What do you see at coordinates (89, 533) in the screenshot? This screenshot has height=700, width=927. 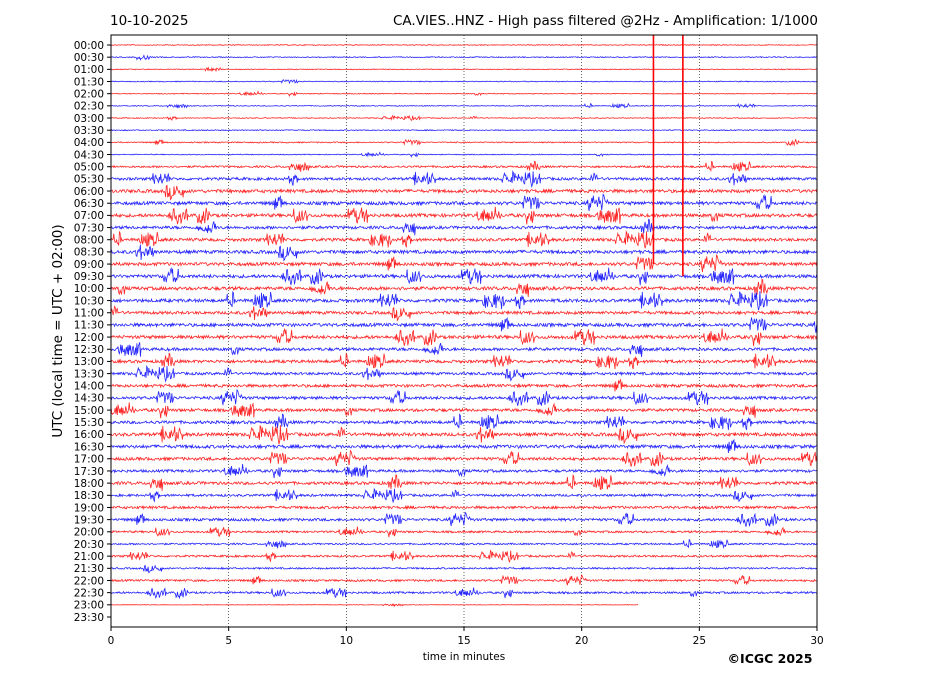 I see `y-tick-label: 20:00` at bounding box center [89, 533].